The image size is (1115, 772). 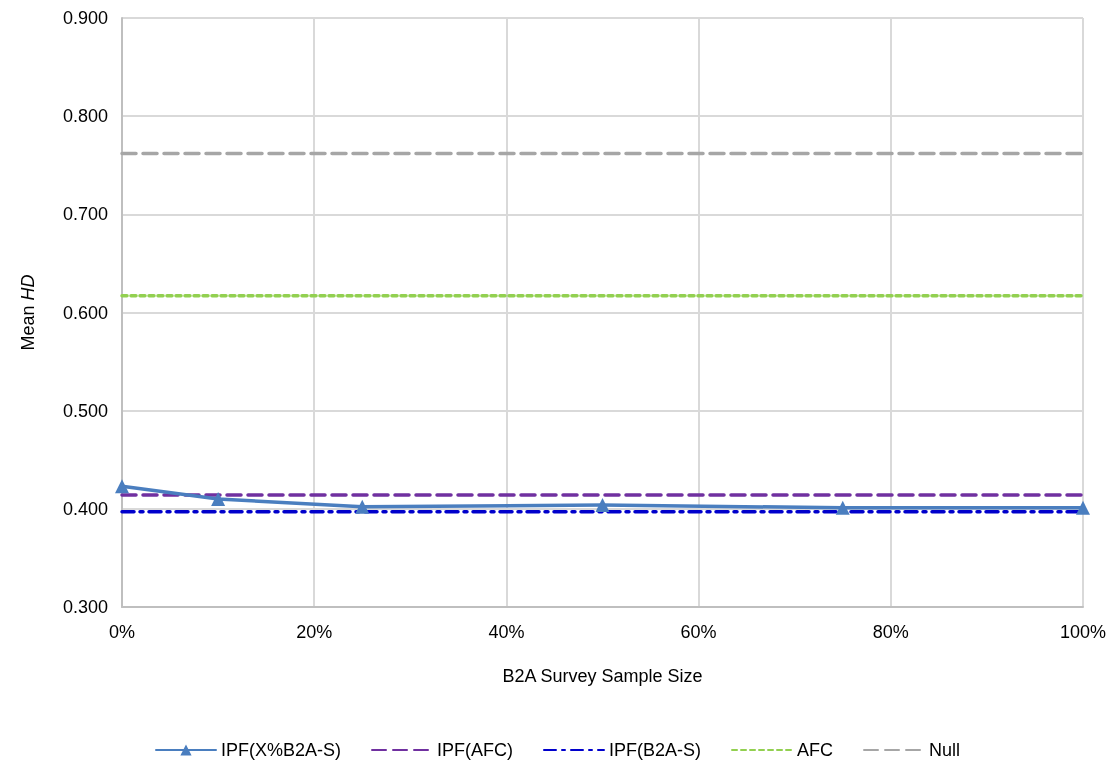 What do you see at coordinates (85, 607) in the screenshot?
I see `y-tick-label: 0.300` at bounding box center [85, 607].